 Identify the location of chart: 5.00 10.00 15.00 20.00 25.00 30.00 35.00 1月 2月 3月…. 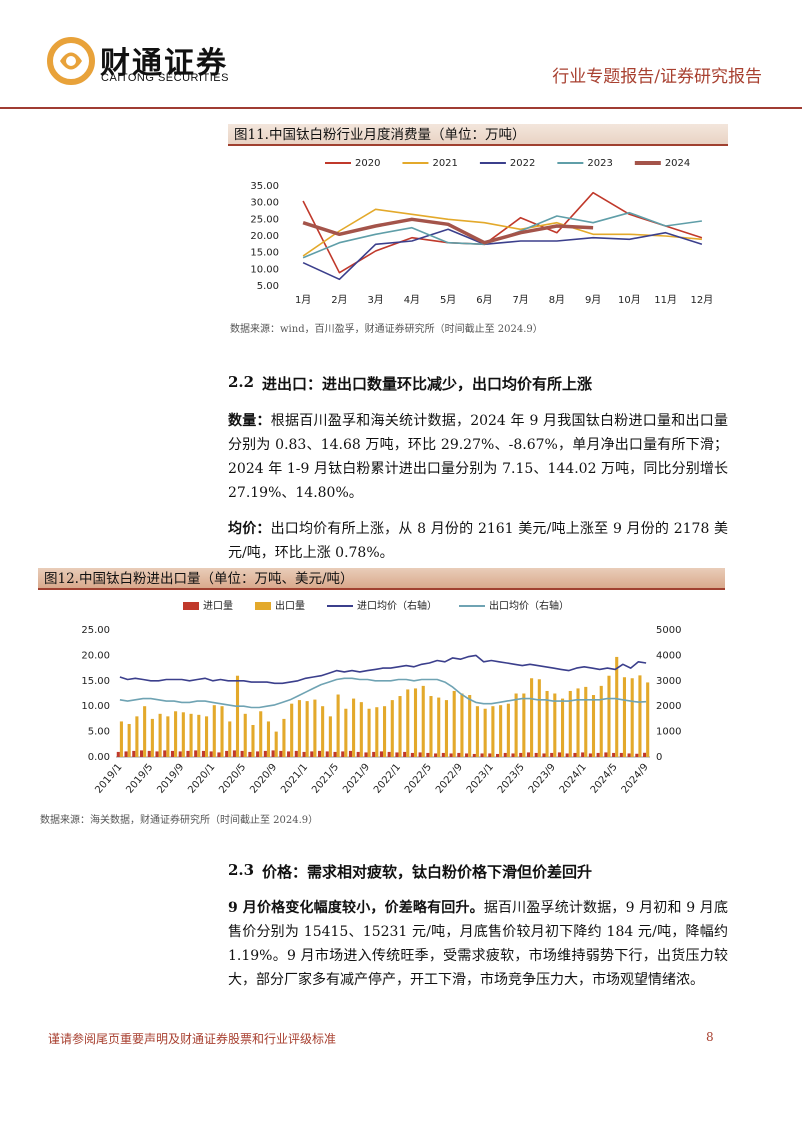
(482, 232).